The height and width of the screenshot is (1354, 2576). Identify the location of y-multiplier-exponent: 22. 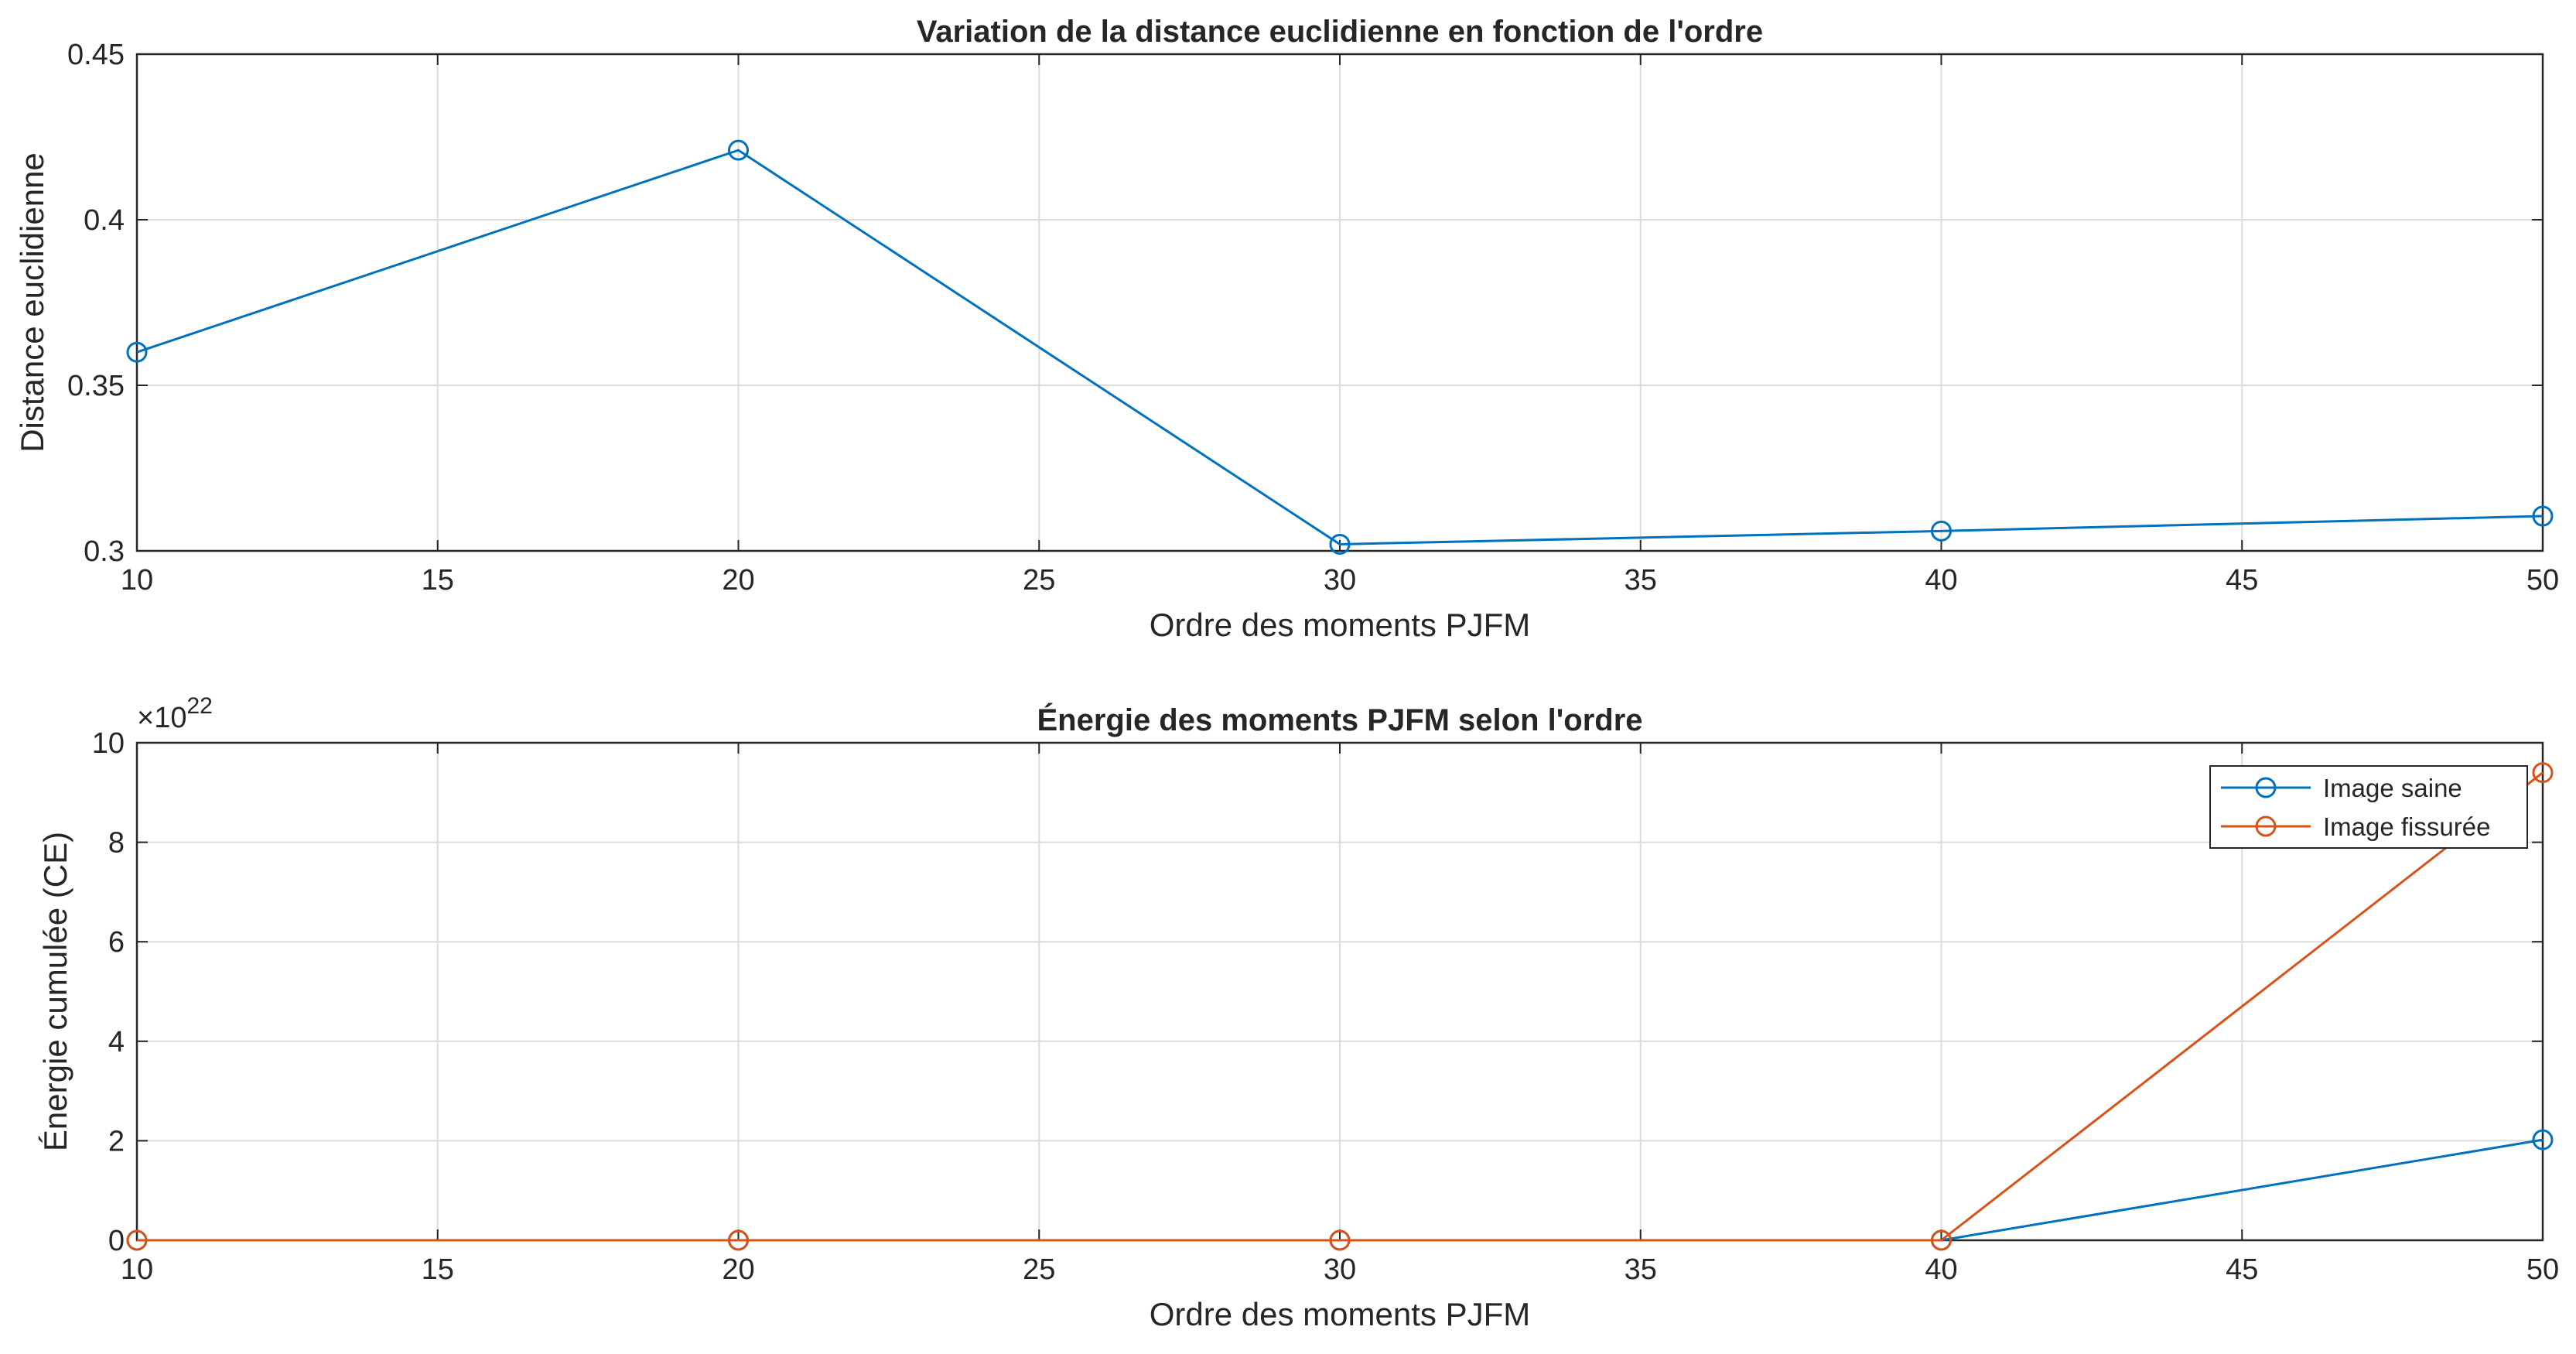
(199, 706).